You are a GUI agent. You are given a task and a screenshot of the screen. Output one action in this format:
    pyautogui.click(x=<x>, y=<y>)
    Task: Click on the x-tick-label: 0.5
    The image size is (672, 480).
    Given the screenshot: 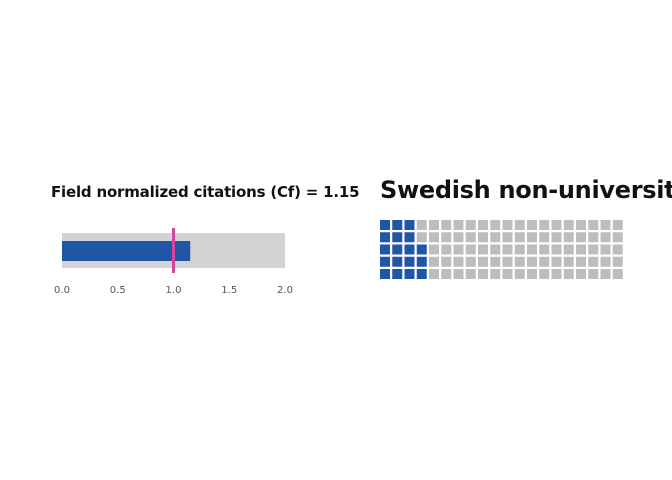 What is the action you would take?
    pyautogui.click(x=118, y=290)
    